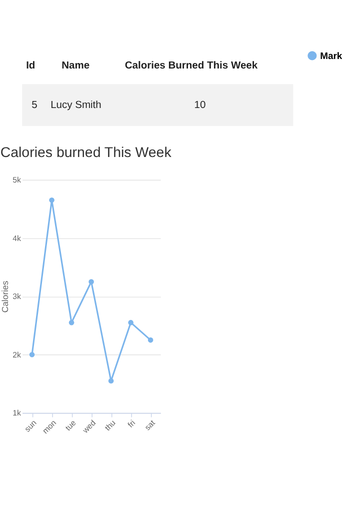 This screenshot has width=343, height=518. I want to click on y-tick-label: 2k, so click(16, 355).